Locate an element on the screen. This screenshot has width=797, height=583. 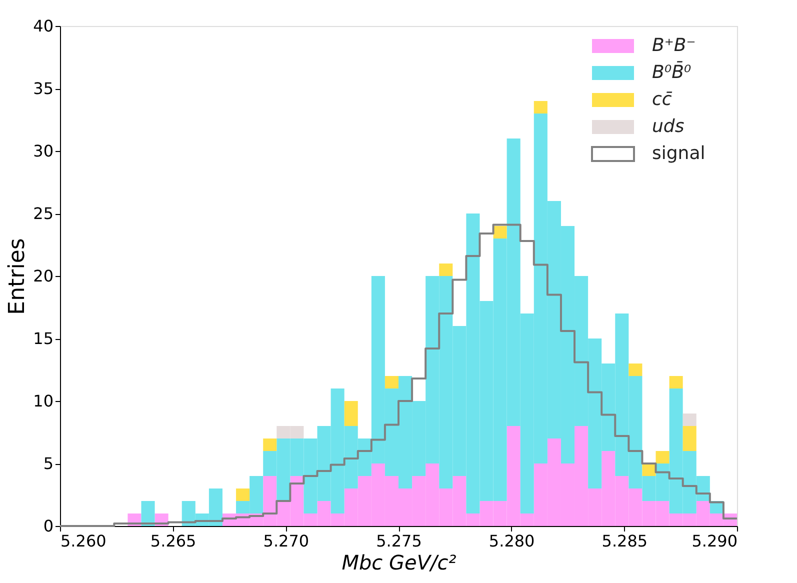
y-tick-label: 30 is located at coordinates (43, 151).